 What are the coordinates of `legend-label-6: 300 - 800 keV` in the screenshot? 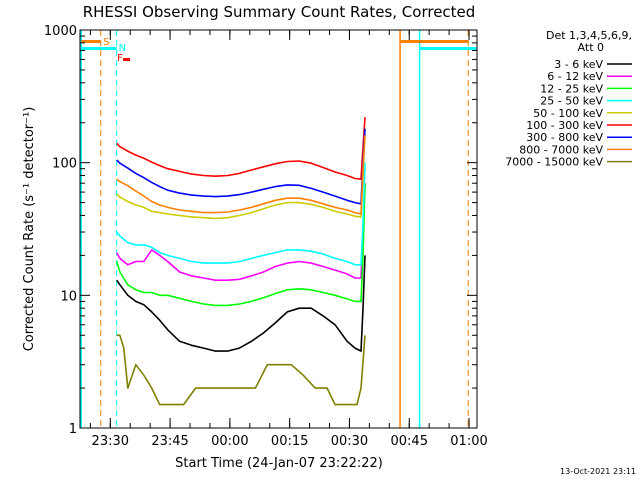 It's located at (564, 137).